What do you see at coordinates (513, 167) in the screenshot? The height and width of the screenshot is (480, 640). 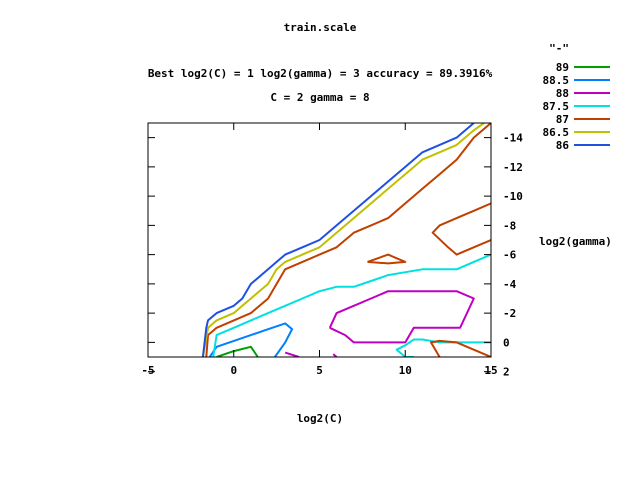 I see `y-tick-label: -12` at bounding box center [513, 167].